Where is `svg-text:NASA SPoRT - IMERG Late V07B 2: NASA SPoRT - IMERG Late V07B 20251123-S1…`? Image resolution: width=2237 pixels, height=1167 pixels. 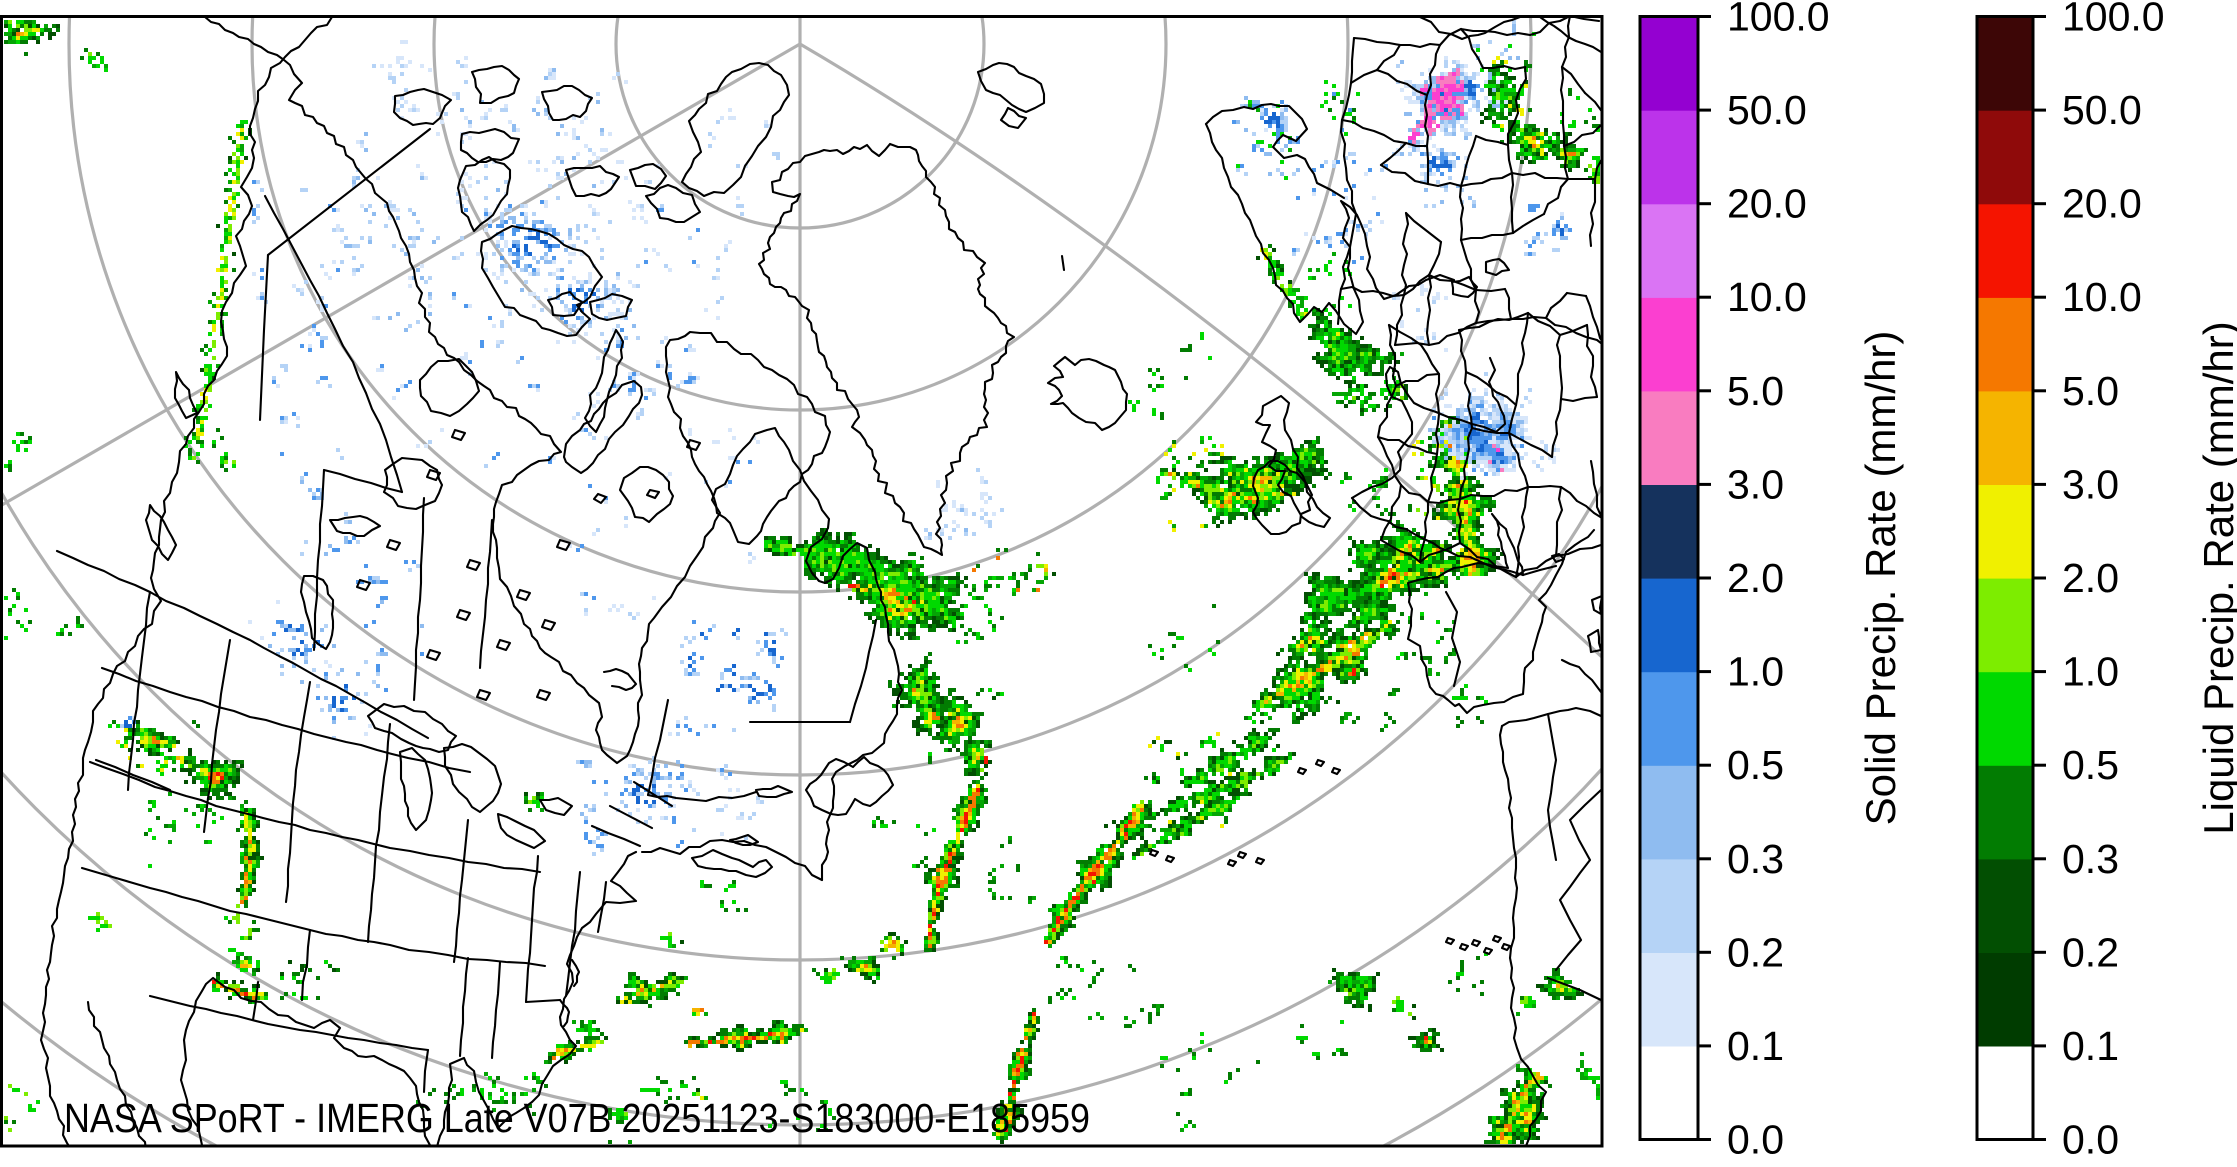 svg-text:NASA SPoRT - IMERG Late V07B 2: NASA SPoRT - IMERG Late V07B 20251123-S1… is located at coordinates (577, 1118).